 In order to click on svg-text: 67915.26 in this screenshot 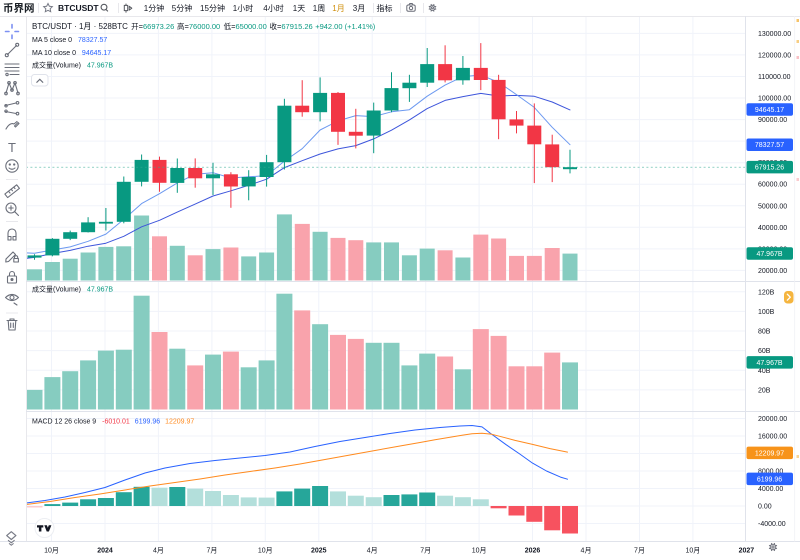, I will do `click(769, 168)`.